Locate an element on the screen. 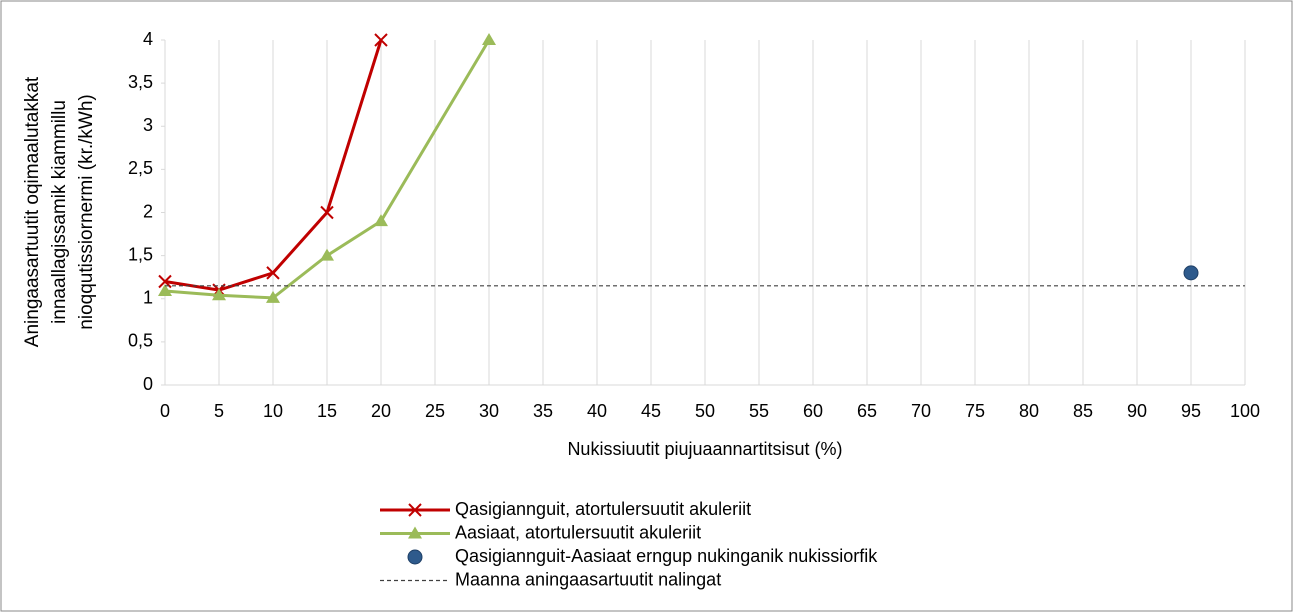 Image resolution: width=1293 pixels, height=612 pixels. series-line is located at coordinates (327, 169).